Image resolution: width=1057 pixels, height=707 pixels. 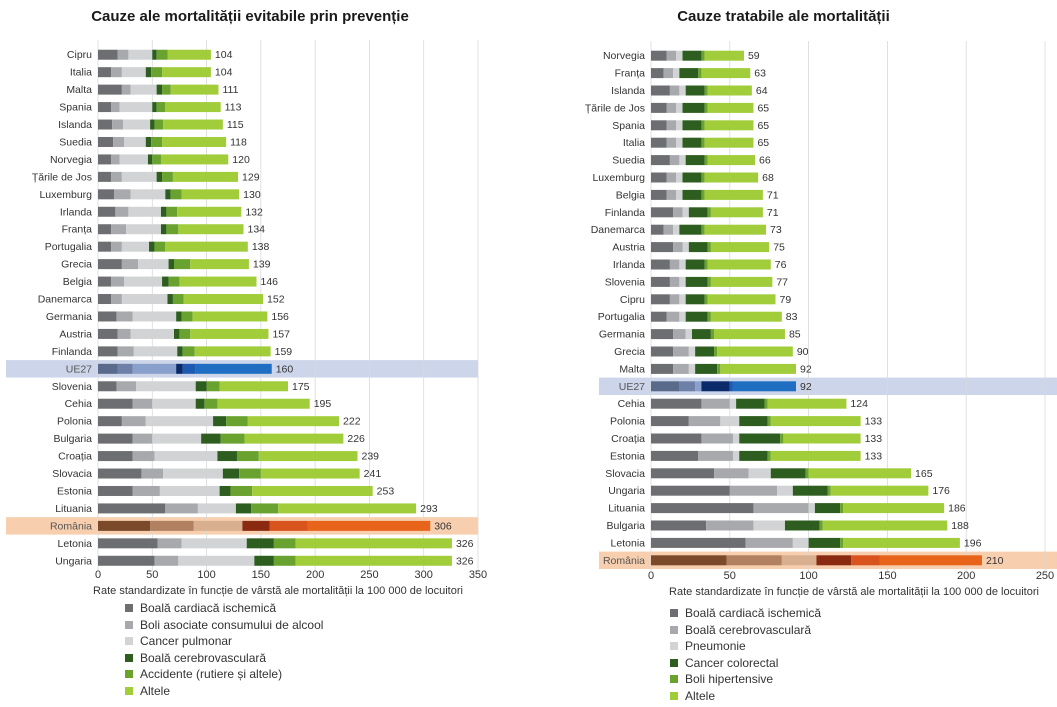 I want to click on category-label: Italia, so click(x=634, y=143).